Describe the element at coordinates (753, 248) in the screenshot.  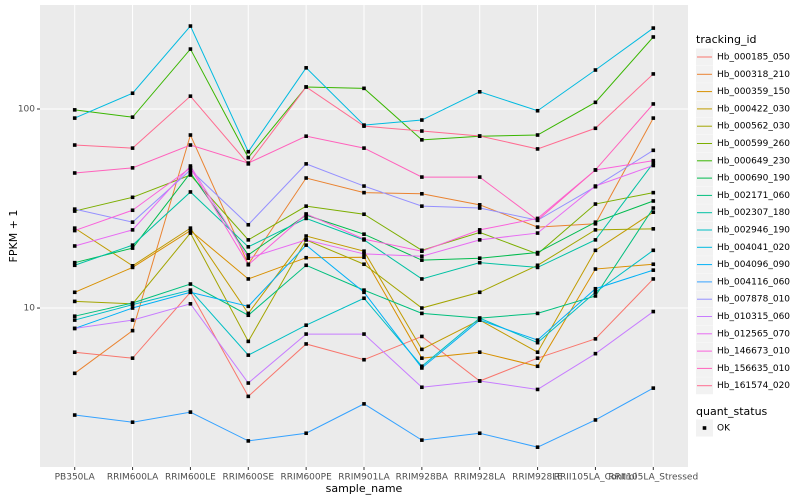
I see `legend-label: Hb_004041_020` at that location.